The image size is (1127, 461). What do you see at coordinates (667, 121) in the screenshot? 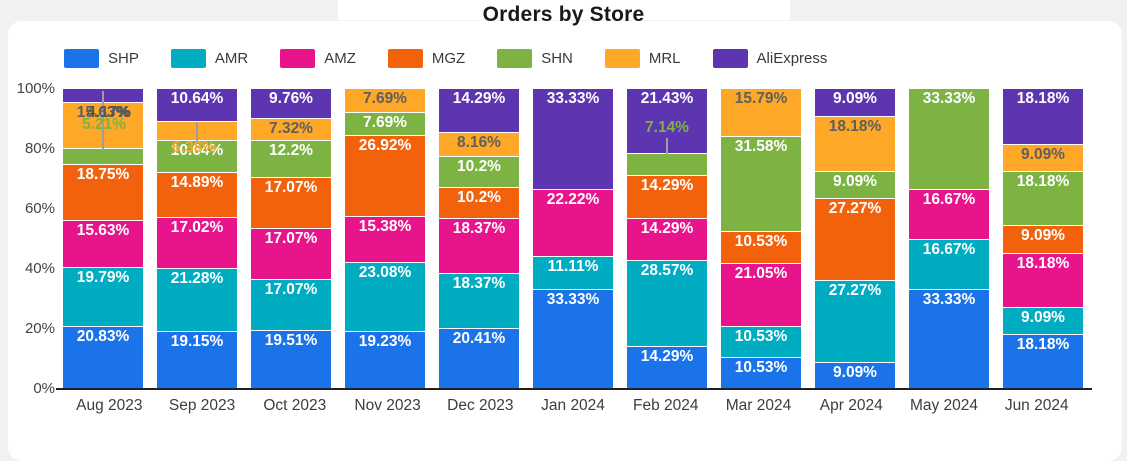
I see `bar-segment-aliexpress: 21.43%` at bounding box center [667, 121].